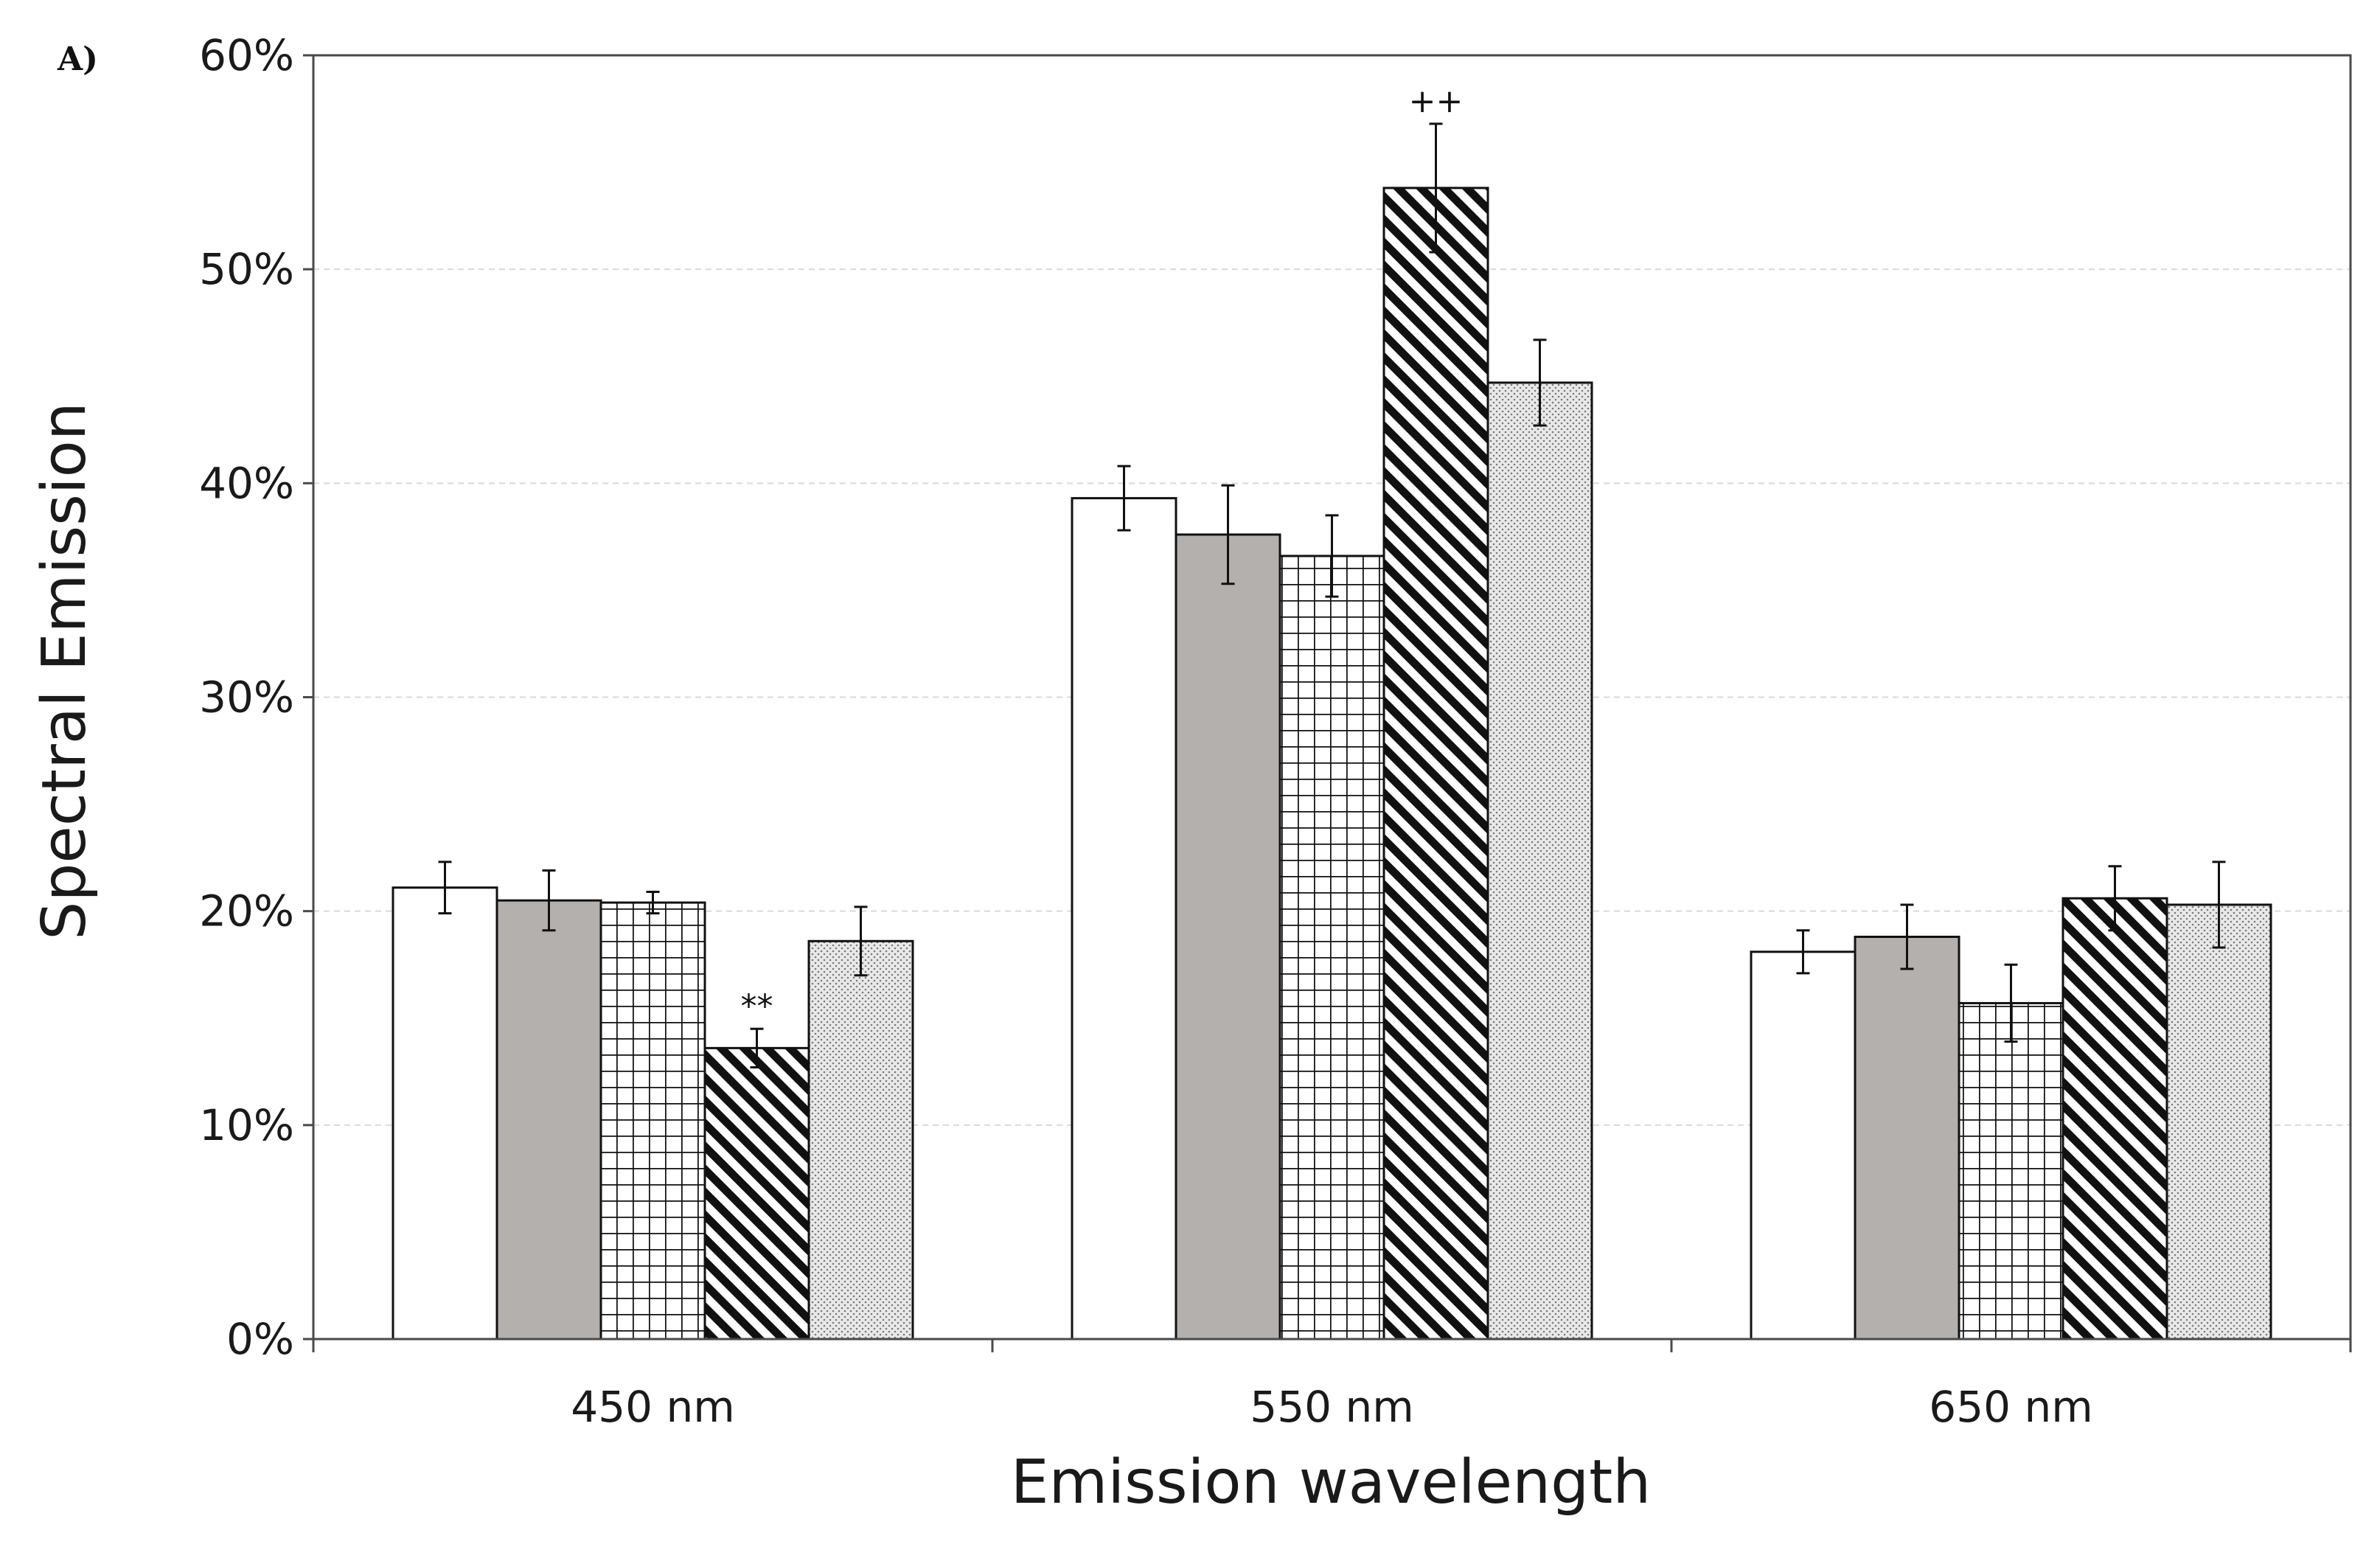  What do you see at coordinates (1331, 1407) in the screenshot?
I see `x-tick-label: 550 nm` at bounding box center [1331, 1407].